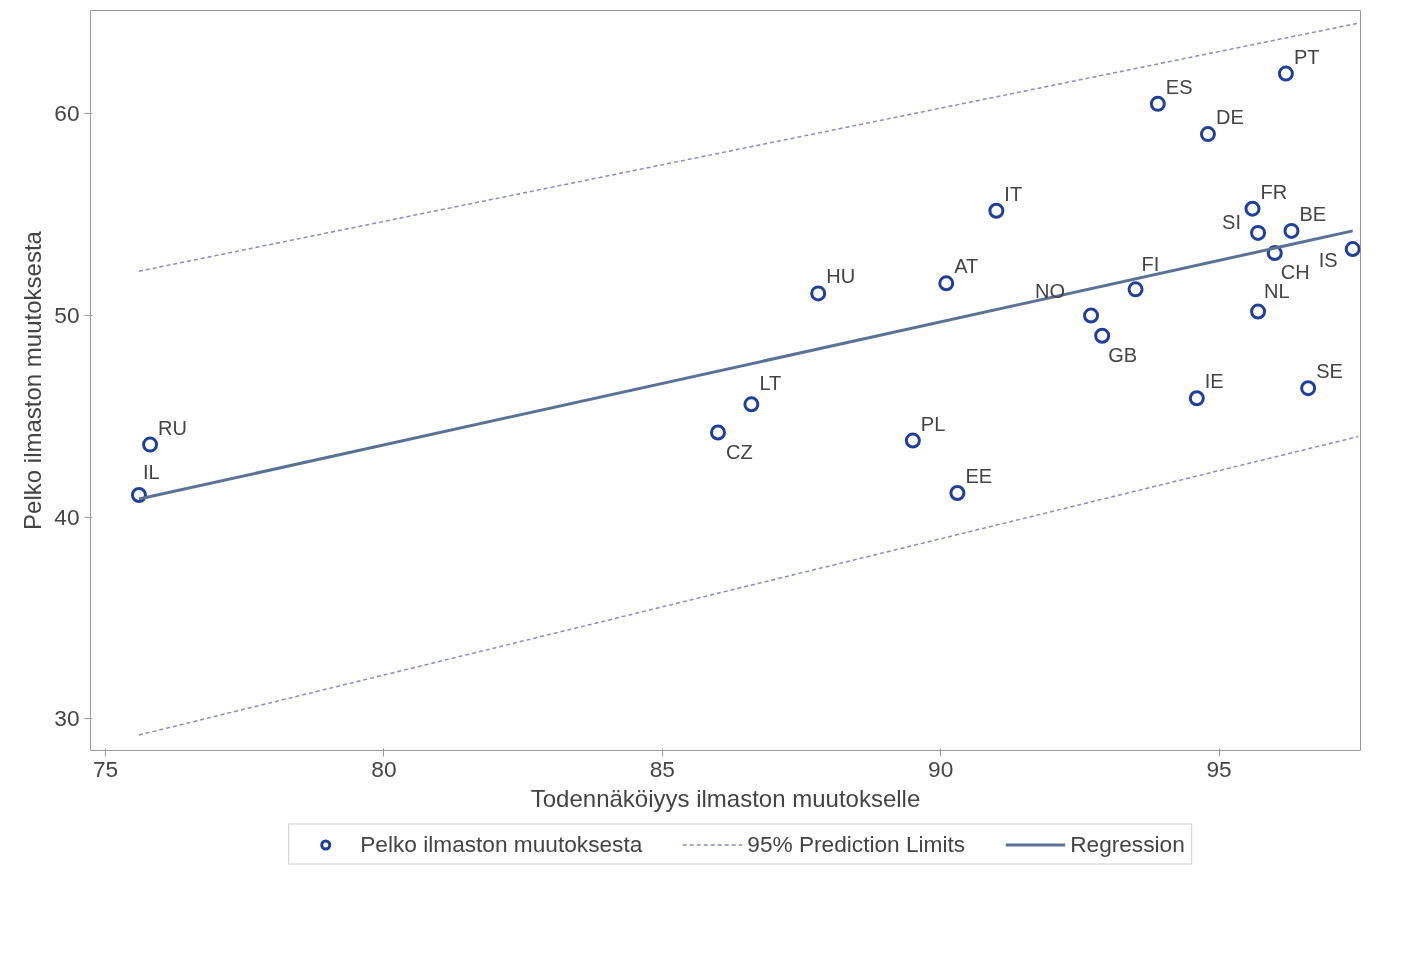  Describe the element at coordinates (384, 768) in the screenshot. I see `x-tick-label: 80` at that location.